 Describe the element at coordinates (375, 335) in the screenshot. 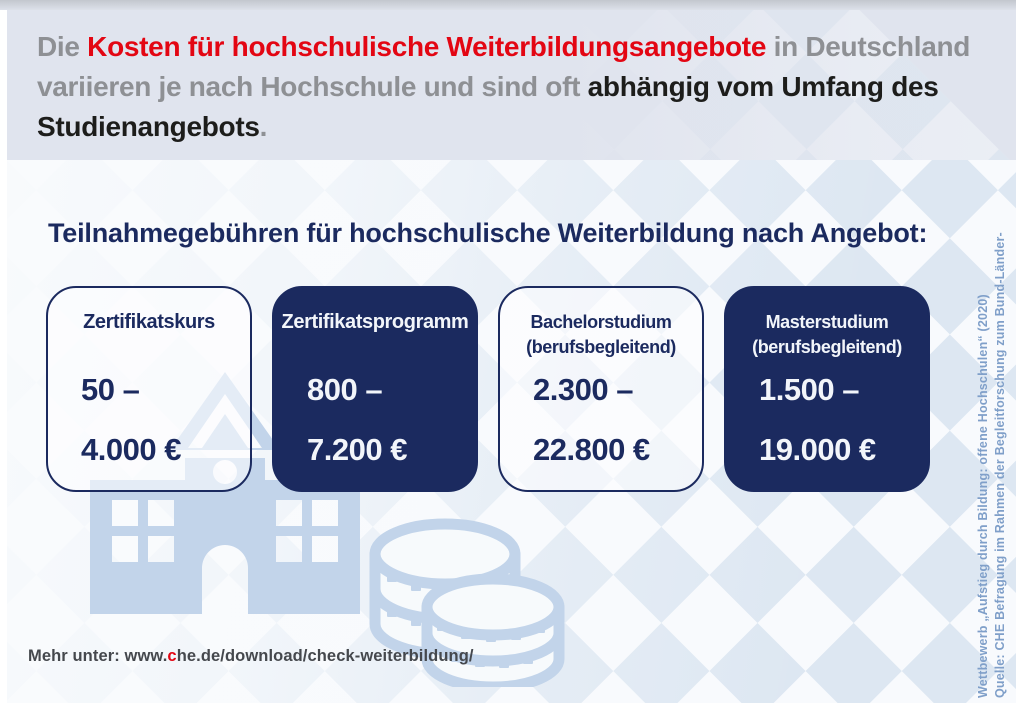

I see `fee-card-label: Zertifikatsprogramm` at that location.